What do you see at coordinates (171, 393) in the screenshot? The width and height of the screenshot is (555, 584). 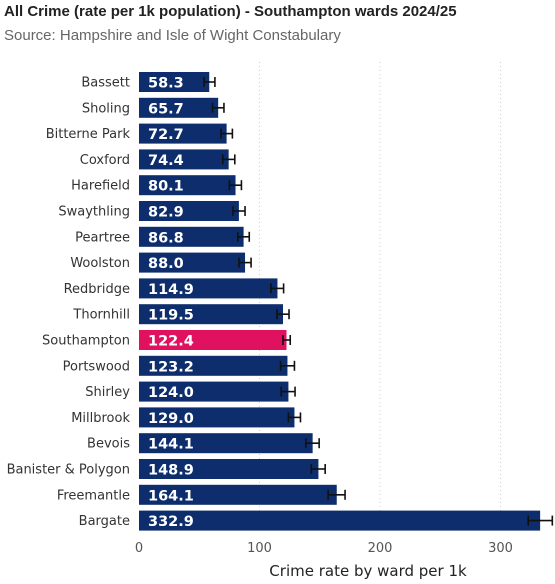 I see `value-label: 124.0` at bounding box center [171, 393].